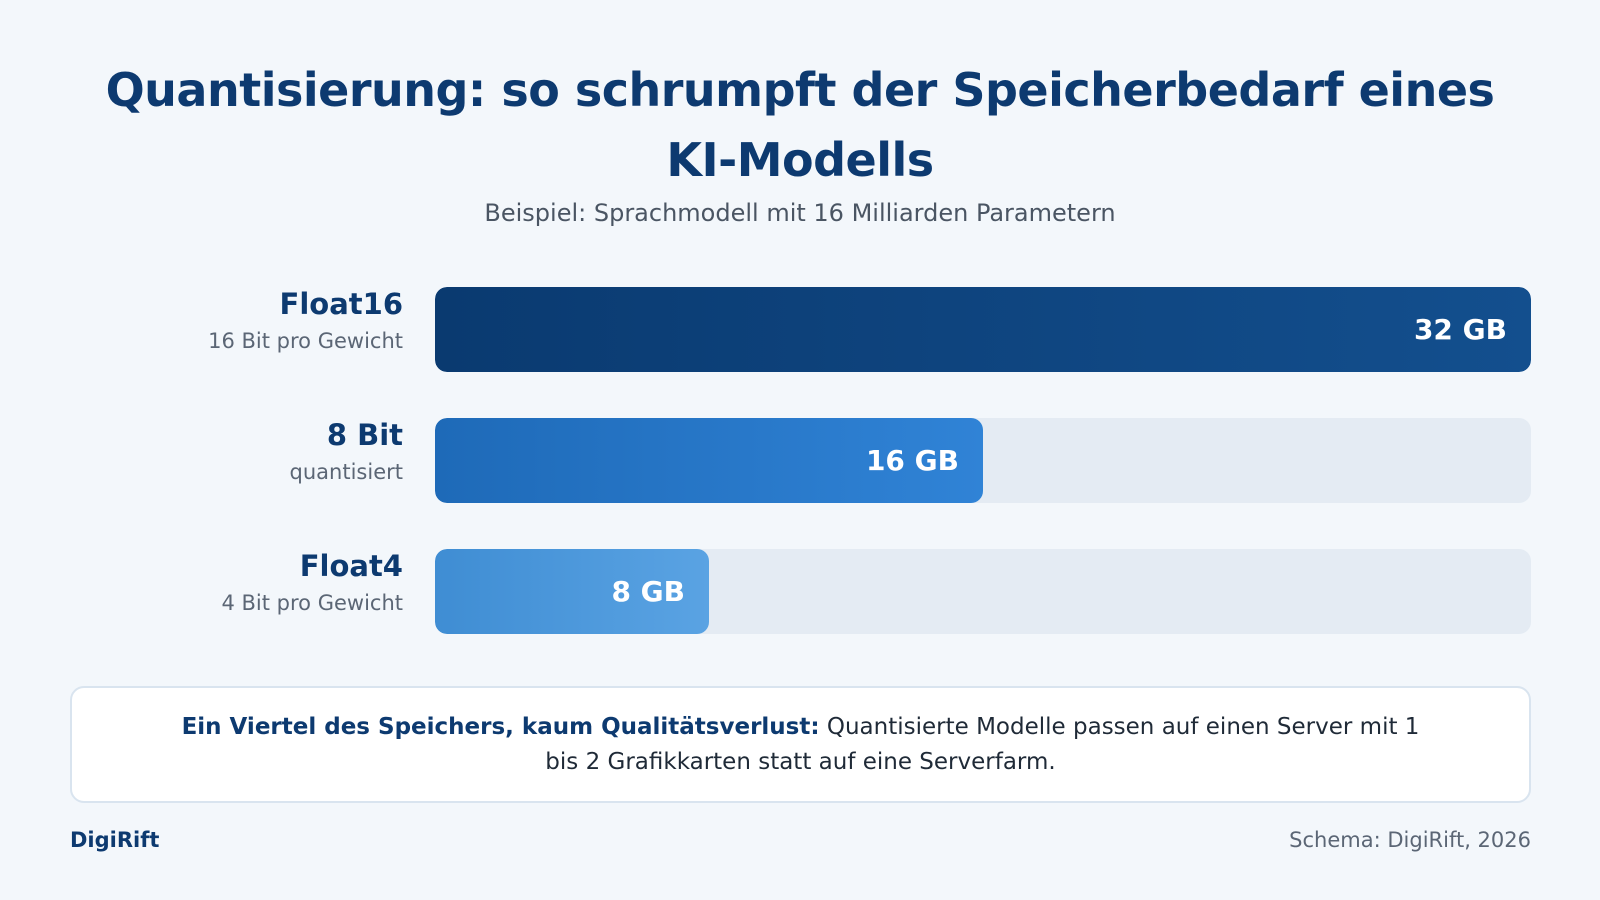  What do you see at coordinates (305, 341) in the screenshot?
I see `category-sublabel: 16 Bit pro Gewicht` at bounding box center [305, 341].